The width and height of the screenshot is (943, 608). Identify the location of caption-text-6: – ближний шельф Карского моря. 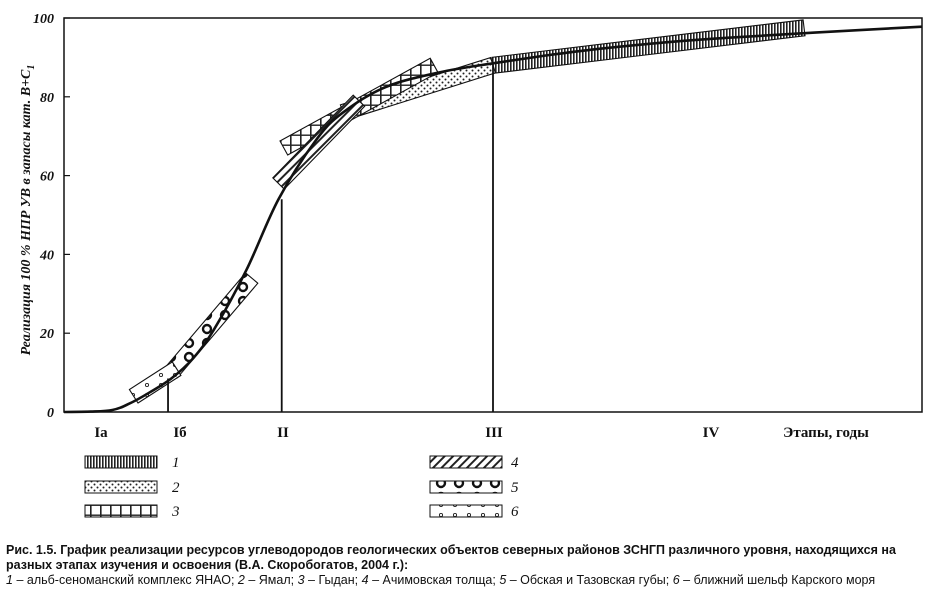
(779, 580).